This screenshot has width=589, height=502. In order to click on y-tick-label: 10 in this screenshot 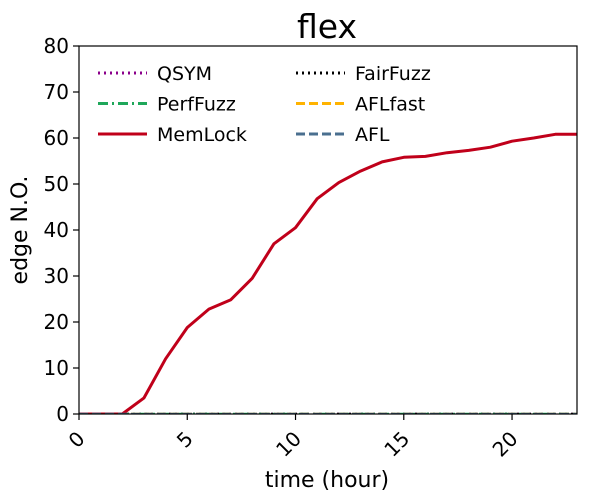, I will do `click(56, 368)`.